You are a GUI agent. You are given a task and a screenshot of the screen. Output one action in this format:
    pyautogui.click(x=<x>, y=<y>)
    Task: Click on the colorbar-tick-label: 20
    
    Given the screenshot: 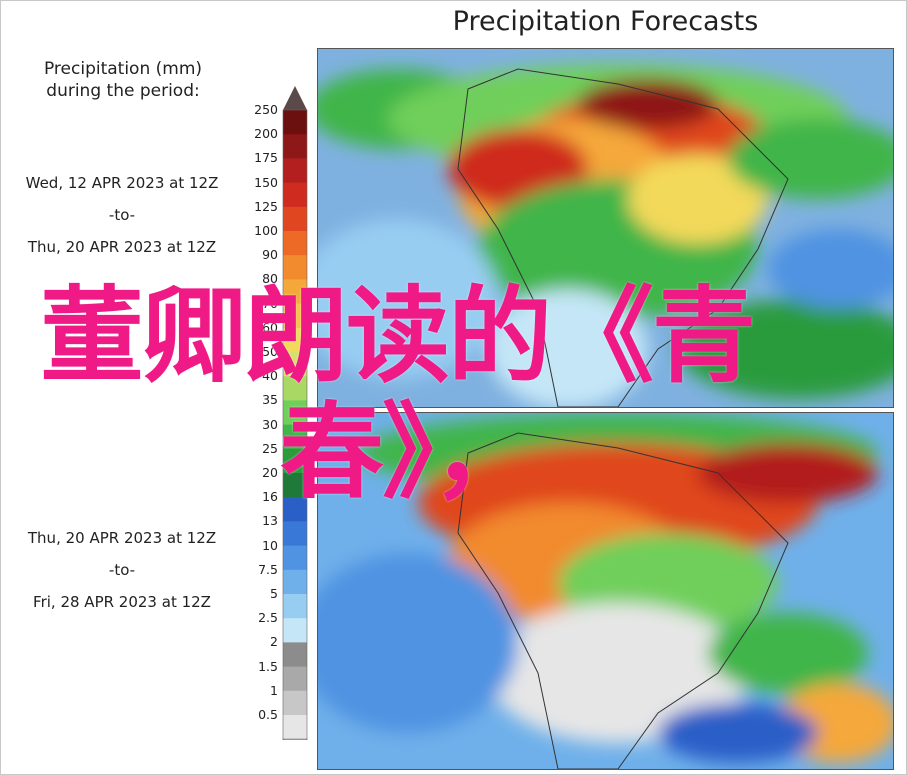 What is the action you would take?
    pyautogui.click(x=270, y=472)
    